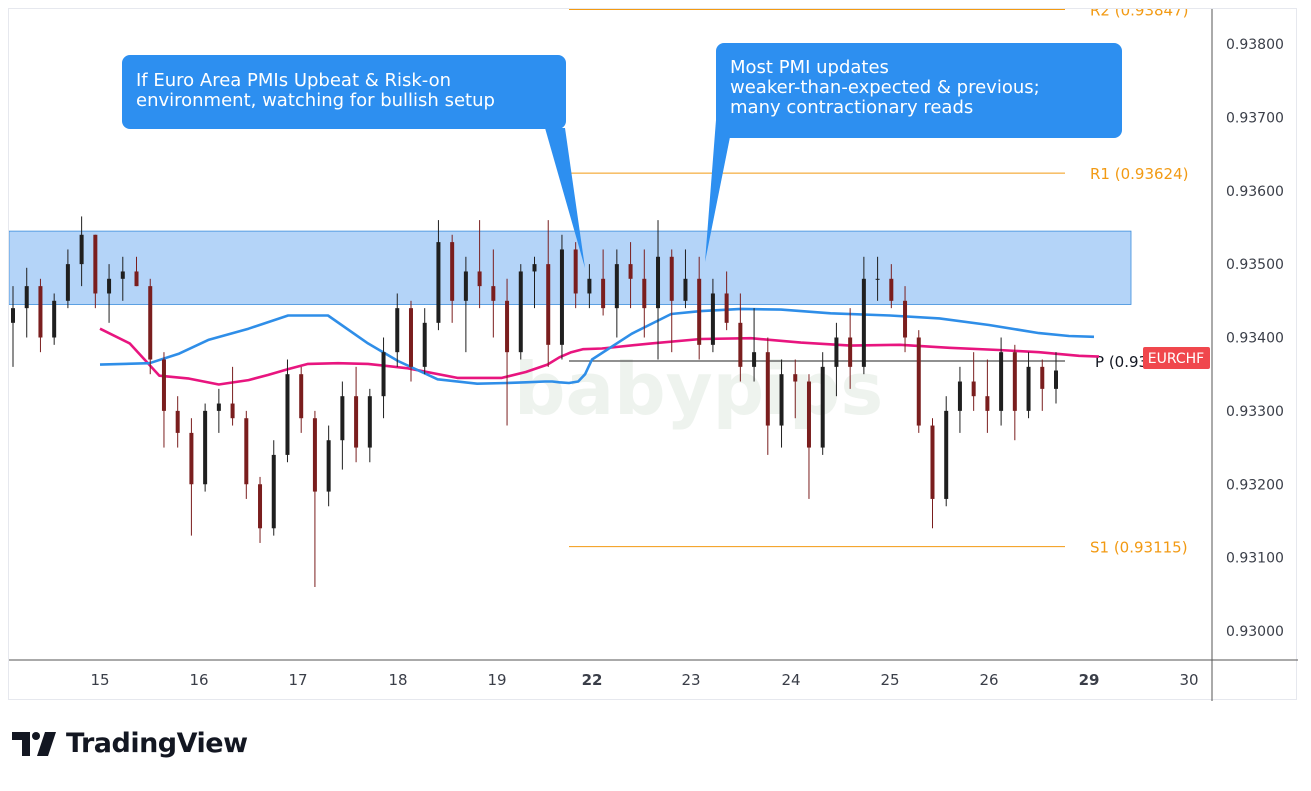  What do you see at coordinates (1255, 192) in the screenshot?
I see `y-tick-label: 0.93600` at bounding box center [1255, 192].